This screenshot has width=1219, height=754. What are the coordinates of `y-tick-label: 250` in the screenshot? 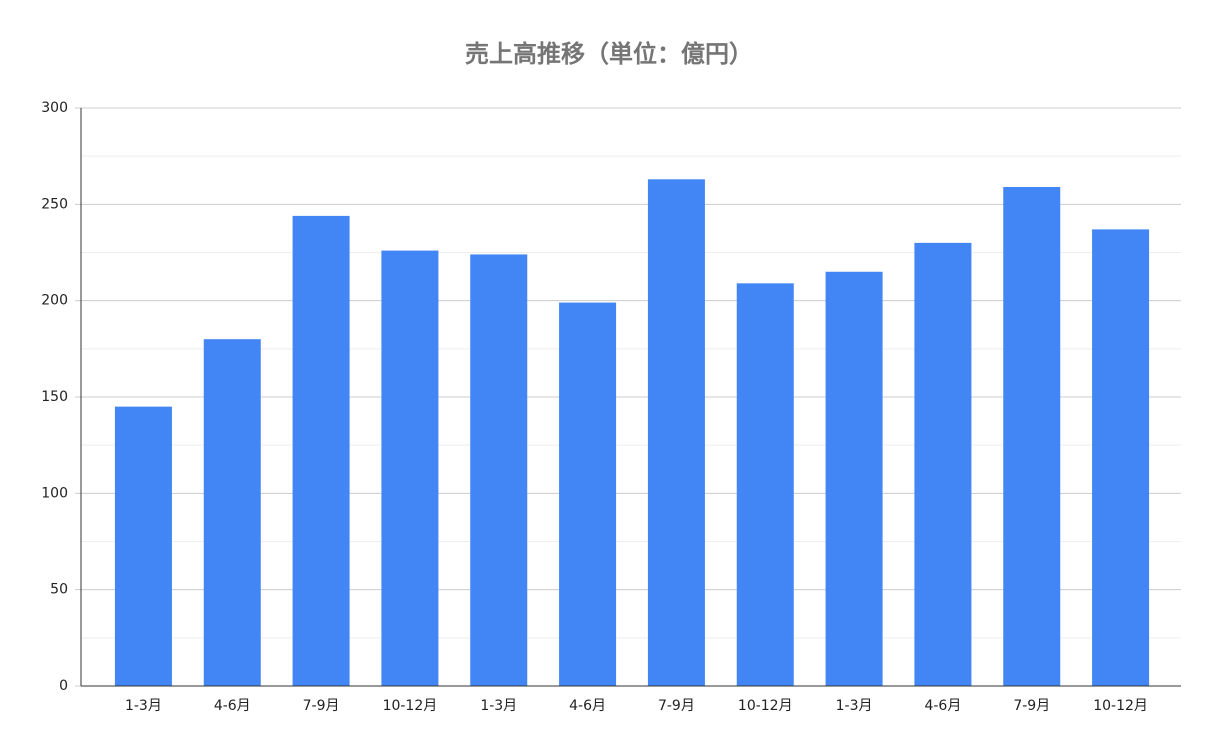 It's located at (54, 204).